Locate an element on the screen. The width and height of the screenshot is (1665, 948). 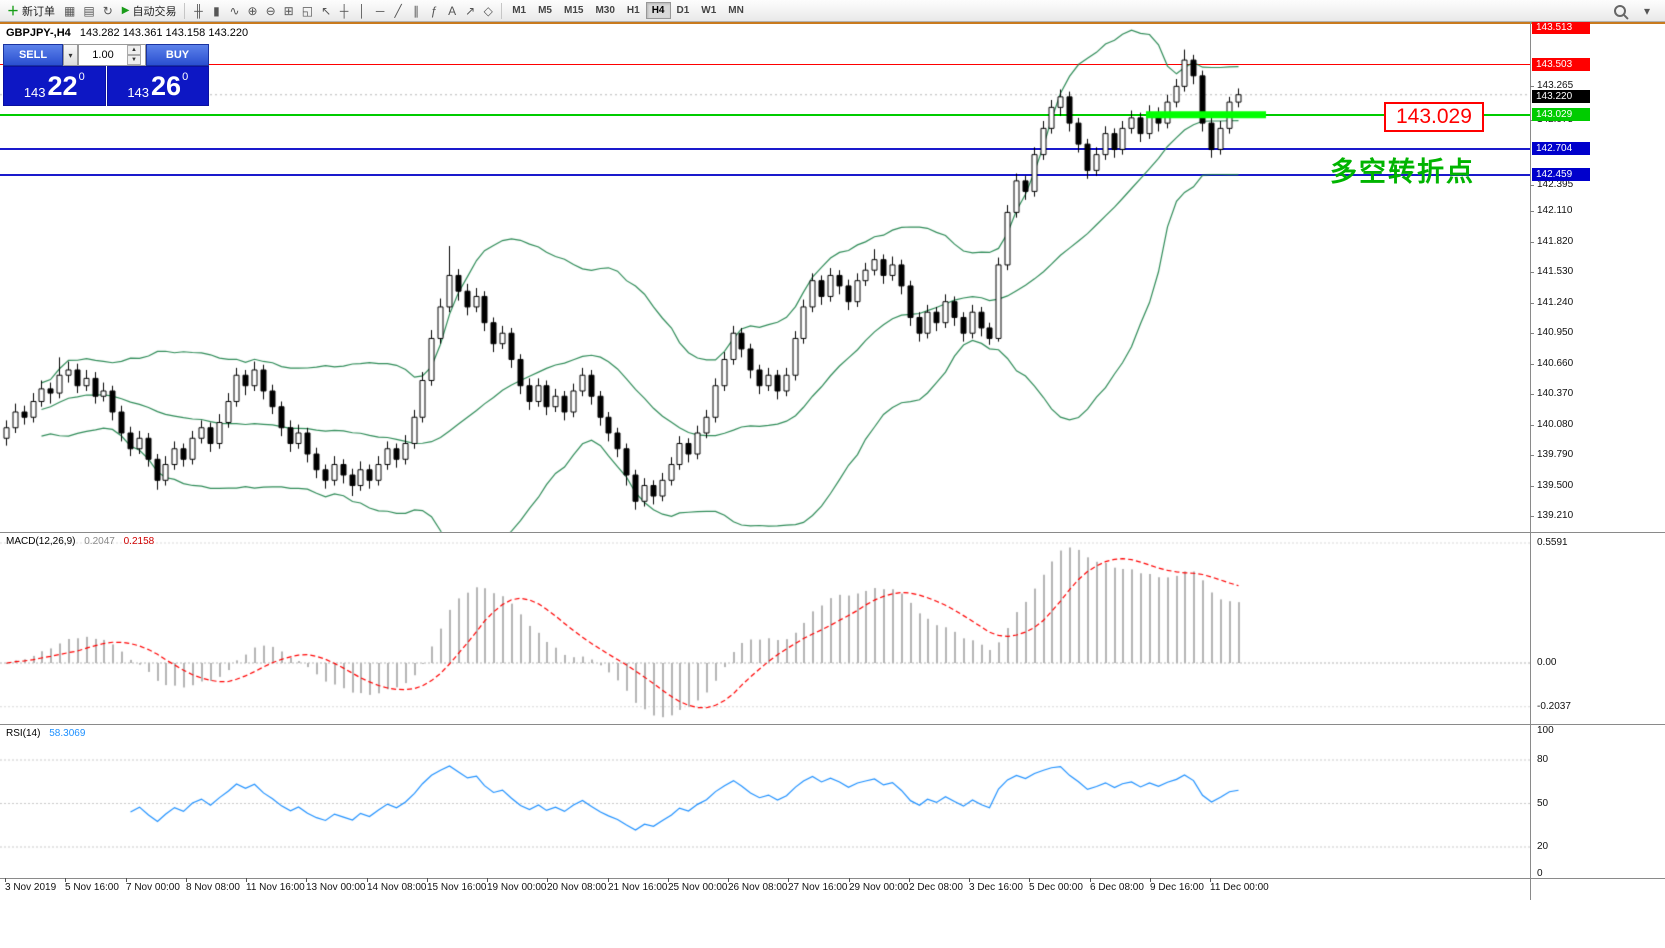
time-axis-label: 5 Nov 16:00 is located at coordinates (92, 887).